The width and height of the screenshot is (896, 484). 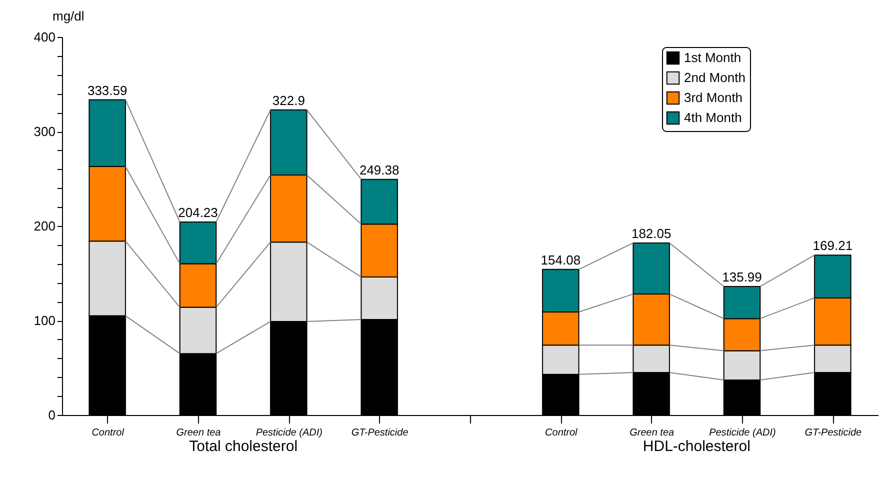 I want to click on text: Total cholesterol, so click(x=243, y=446).